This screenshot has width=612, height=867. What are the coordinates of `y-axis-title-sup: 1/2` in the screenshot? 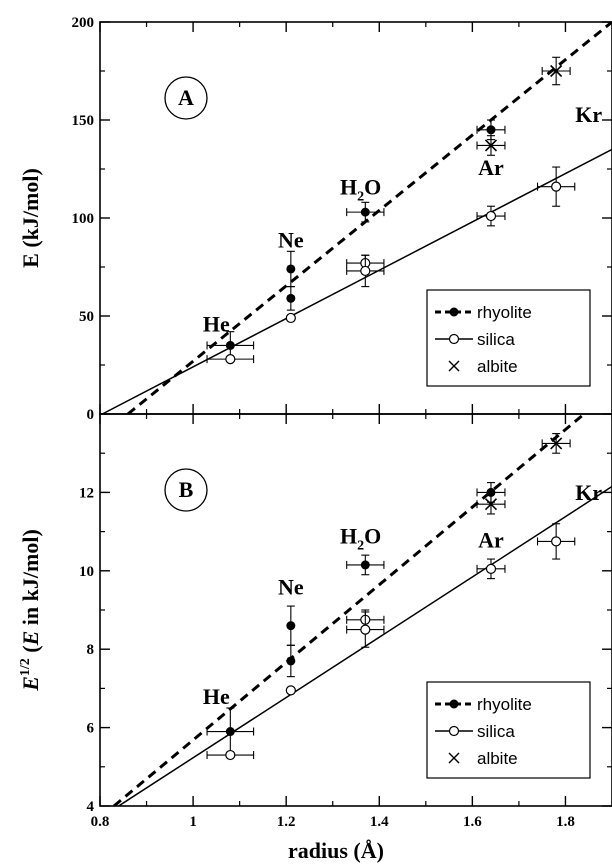 It's located at (25, 667).